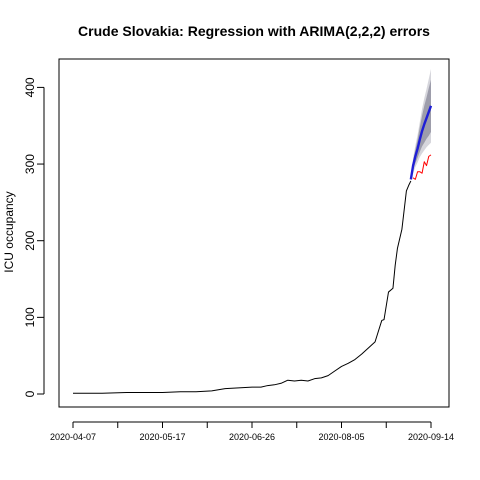  Describe the element at coordinates (431, 437) in the screenshot. I see `x-tick-label: 2020-09-14` at that location.